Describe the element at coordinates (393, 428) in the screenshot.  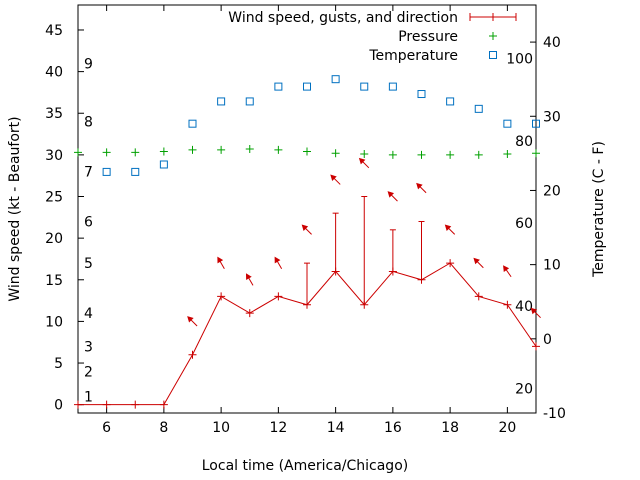
I see `x-tick-label: 16` at that location.